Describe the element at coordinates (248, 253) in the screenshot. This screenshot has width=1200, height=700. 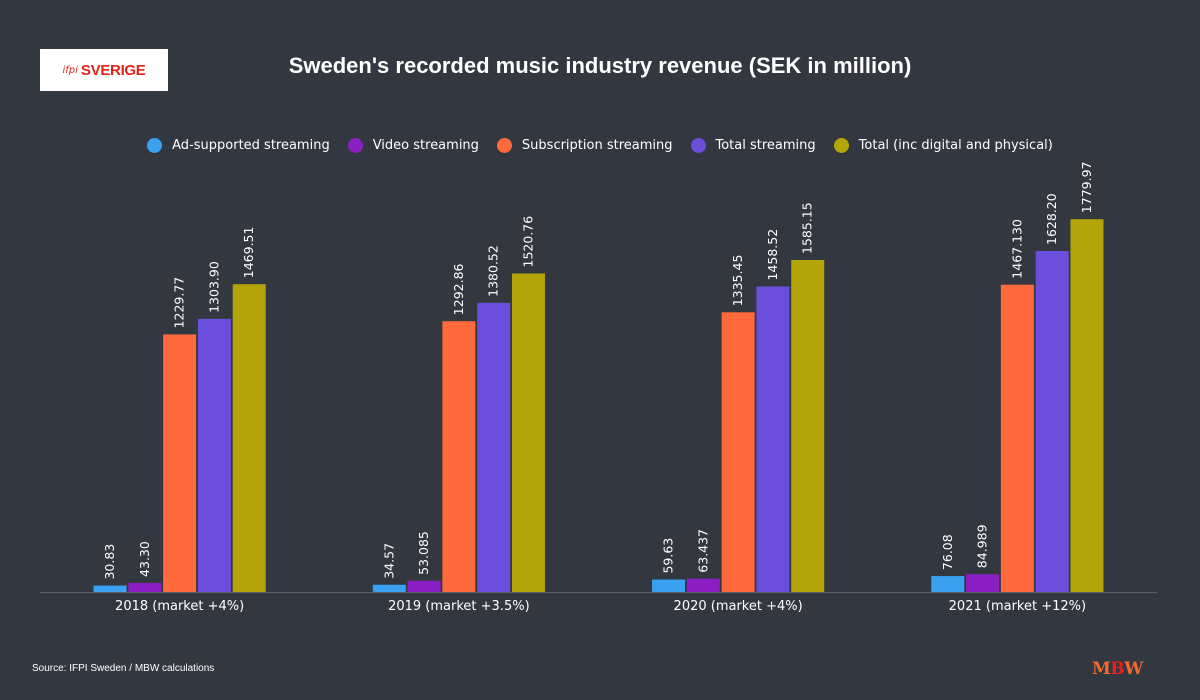
I see `data-label: 1469.51` at that location.